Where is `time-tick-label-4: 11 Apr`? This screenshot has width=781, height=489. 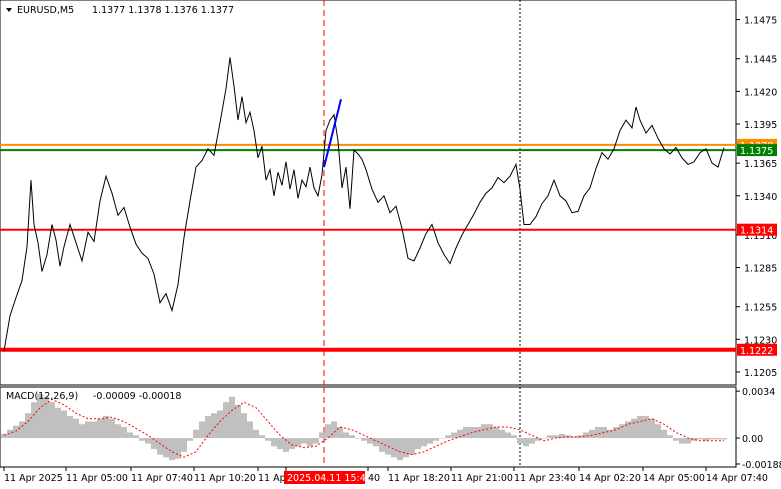 time-tick-label-4: 11 Apr is located at coordinates (274, 478).